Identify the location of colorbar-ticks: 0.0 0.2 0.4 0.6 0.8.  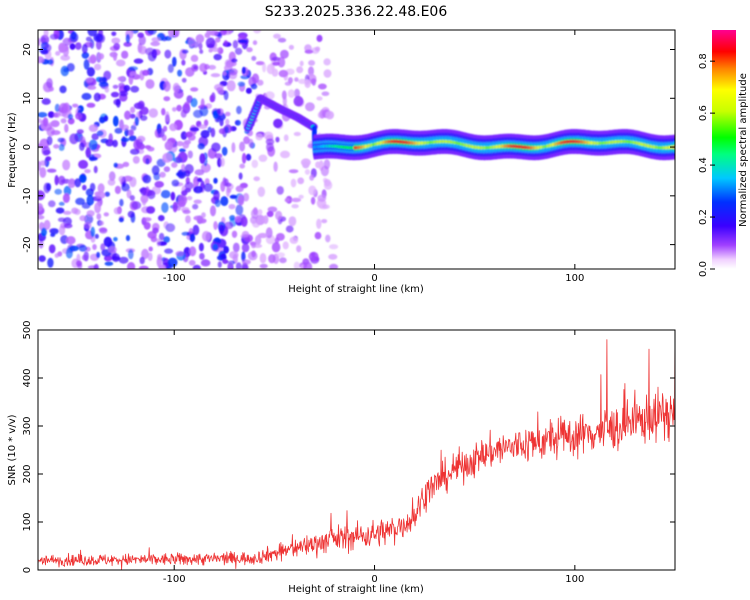
(706, 165).